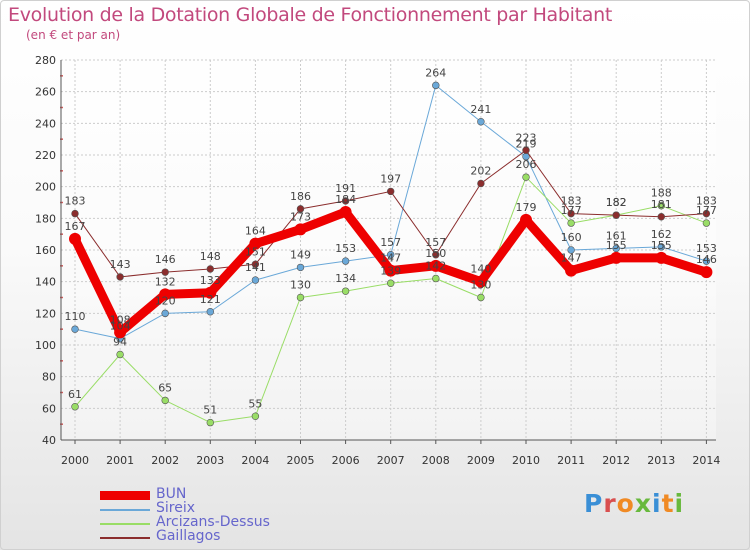 The width and height of the screenshot is (750, 550). I want to click on data-label-sireix: 149, so click(300, 254).